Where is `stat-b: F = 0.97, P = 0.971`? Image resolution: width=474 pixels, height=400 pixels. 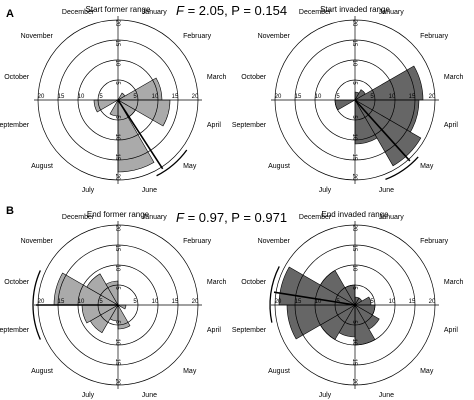
stat-b: F = 0.97, P = 0.971 is located at coordinates (231, 217).